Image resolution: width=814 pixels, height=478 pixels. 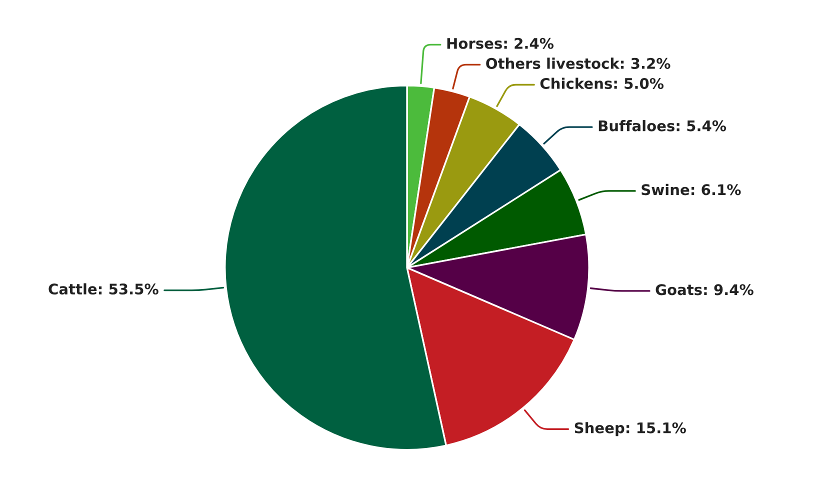 I want to click on slice-label: Cattle: 53.5%, so click(x=103, y=289).